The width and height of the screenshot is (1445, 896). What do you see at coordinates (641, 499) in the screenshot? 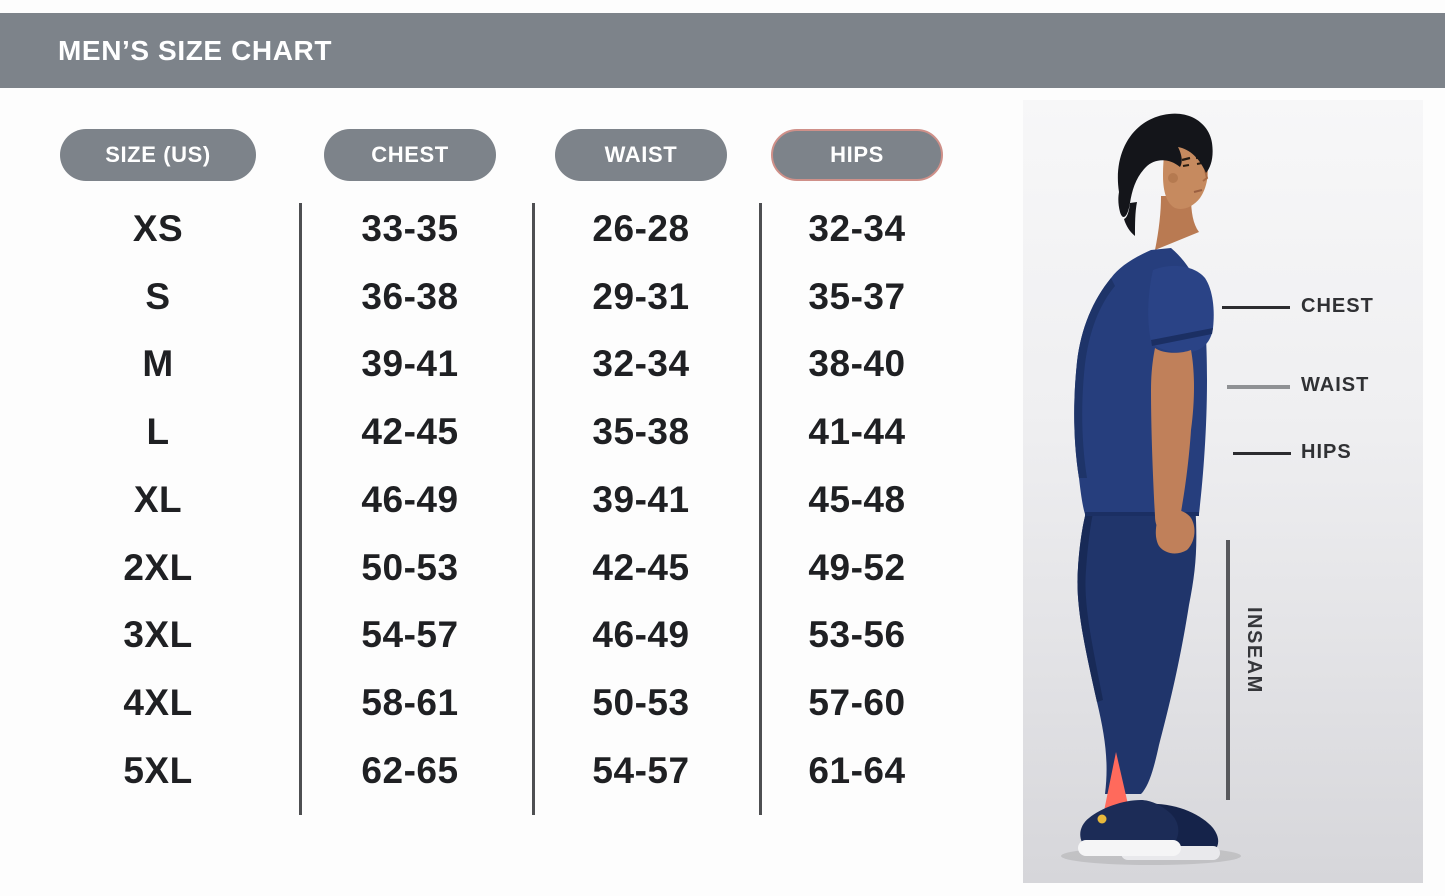
I see `waist-cell: 39-41` at bounding box center [641, 499].